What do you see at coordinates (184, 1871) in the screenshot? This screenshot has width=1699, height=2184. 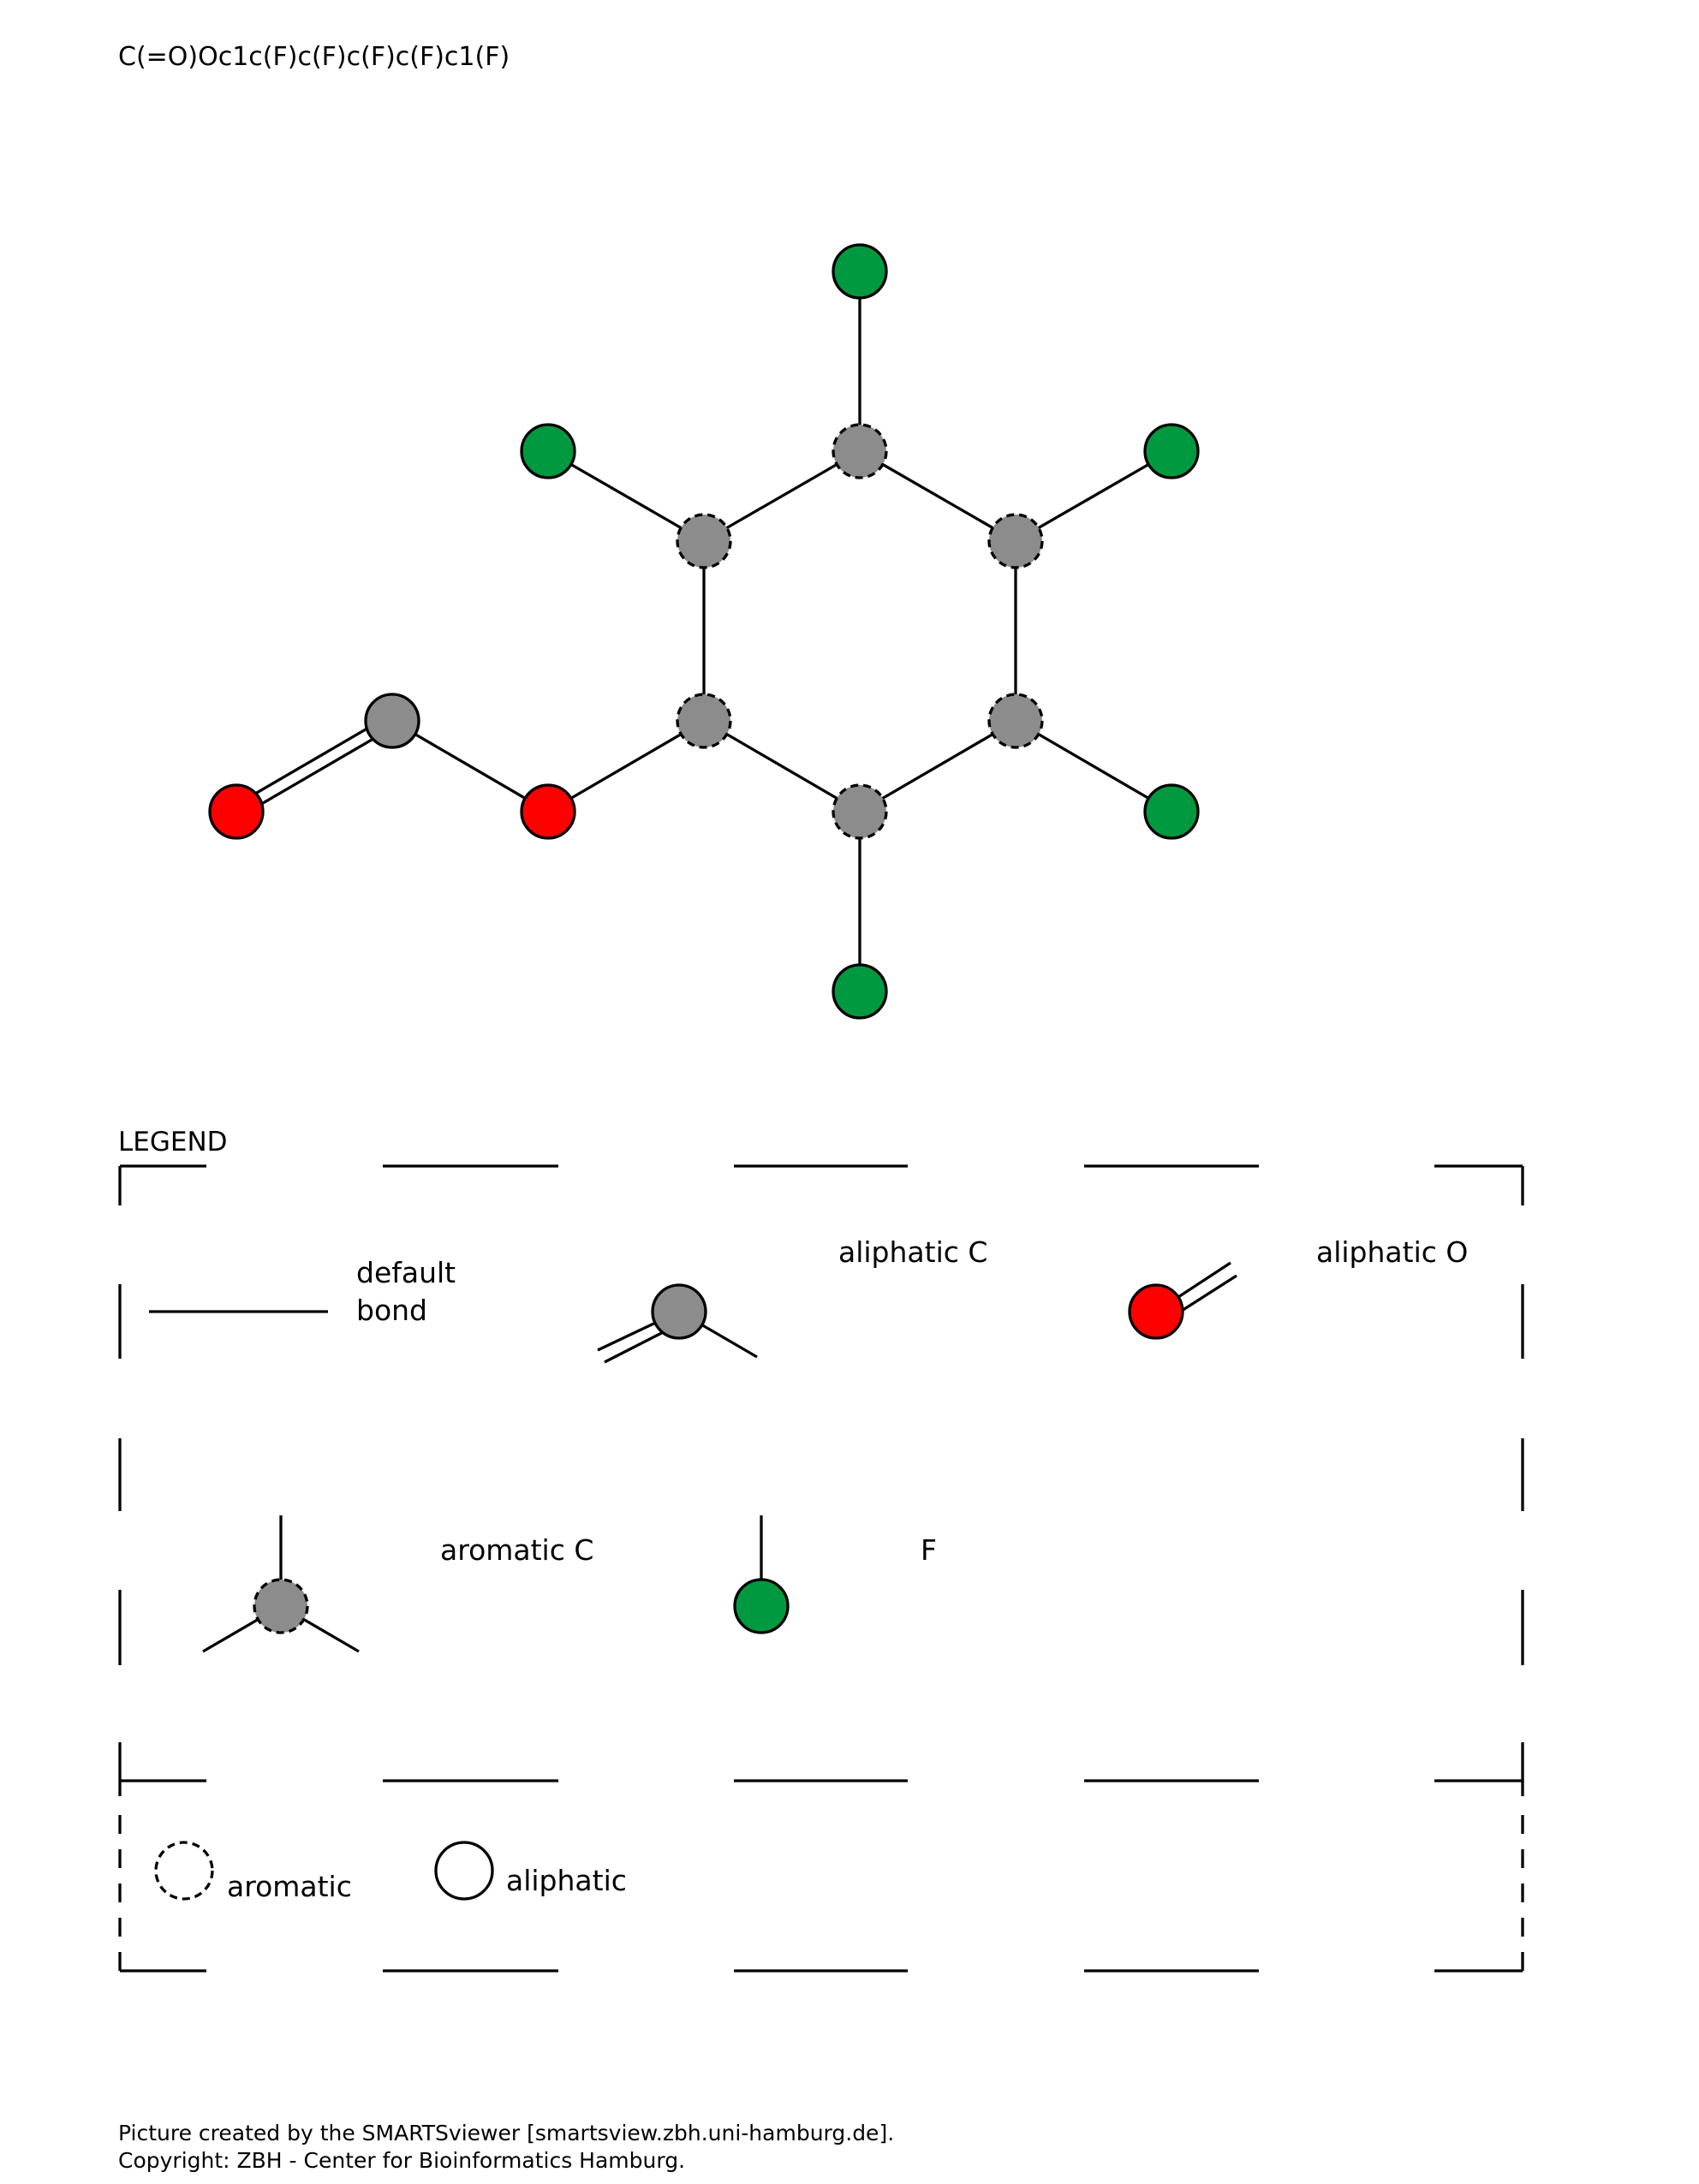 I see `legend-aromatic-dashed-circle` at bounding box center [184, 1871].